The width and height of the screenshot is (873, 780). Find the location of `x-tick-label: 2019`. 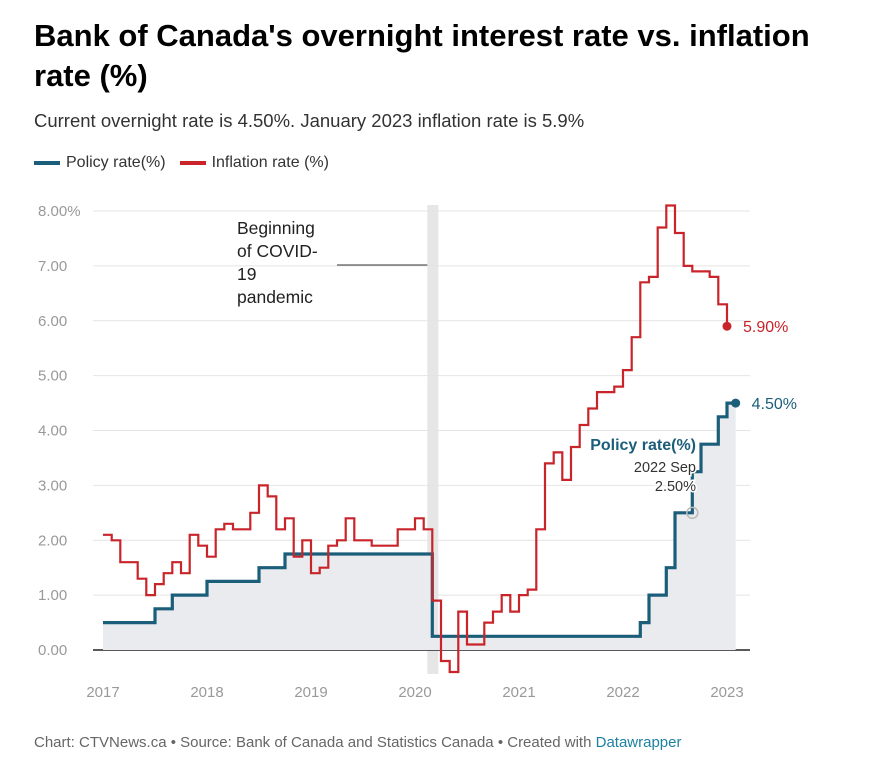

x-tick-label: 2019 is located at coordinates (310, 692).